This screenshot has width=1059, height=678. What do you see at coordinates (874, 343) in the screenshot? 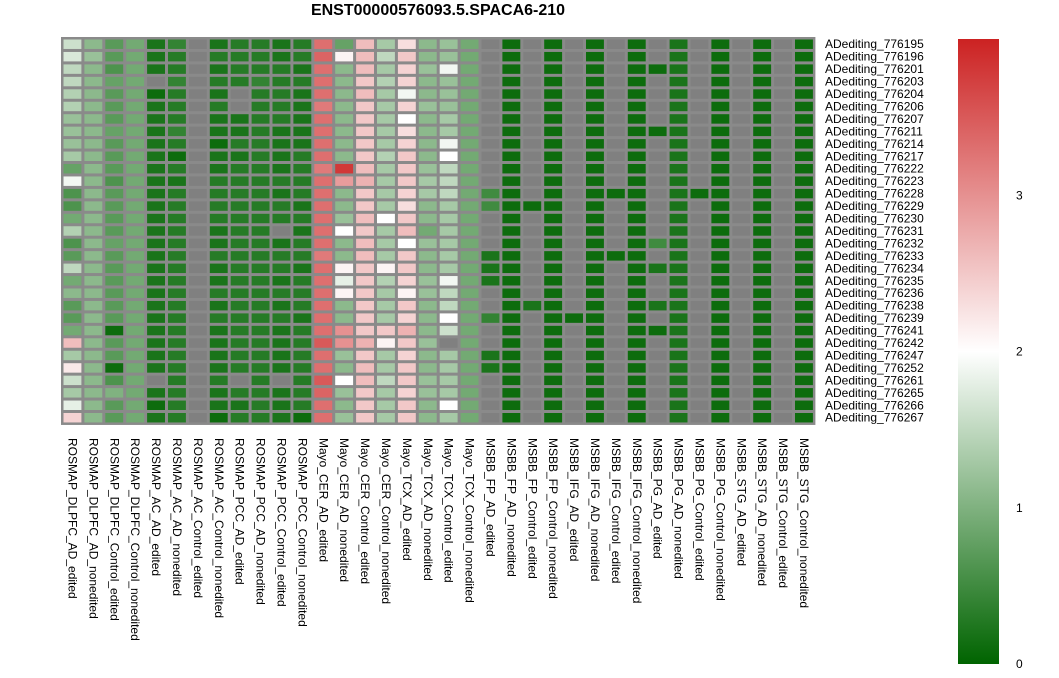
I see `row-label: ADediting_776242` at bounding box center [874, 343].